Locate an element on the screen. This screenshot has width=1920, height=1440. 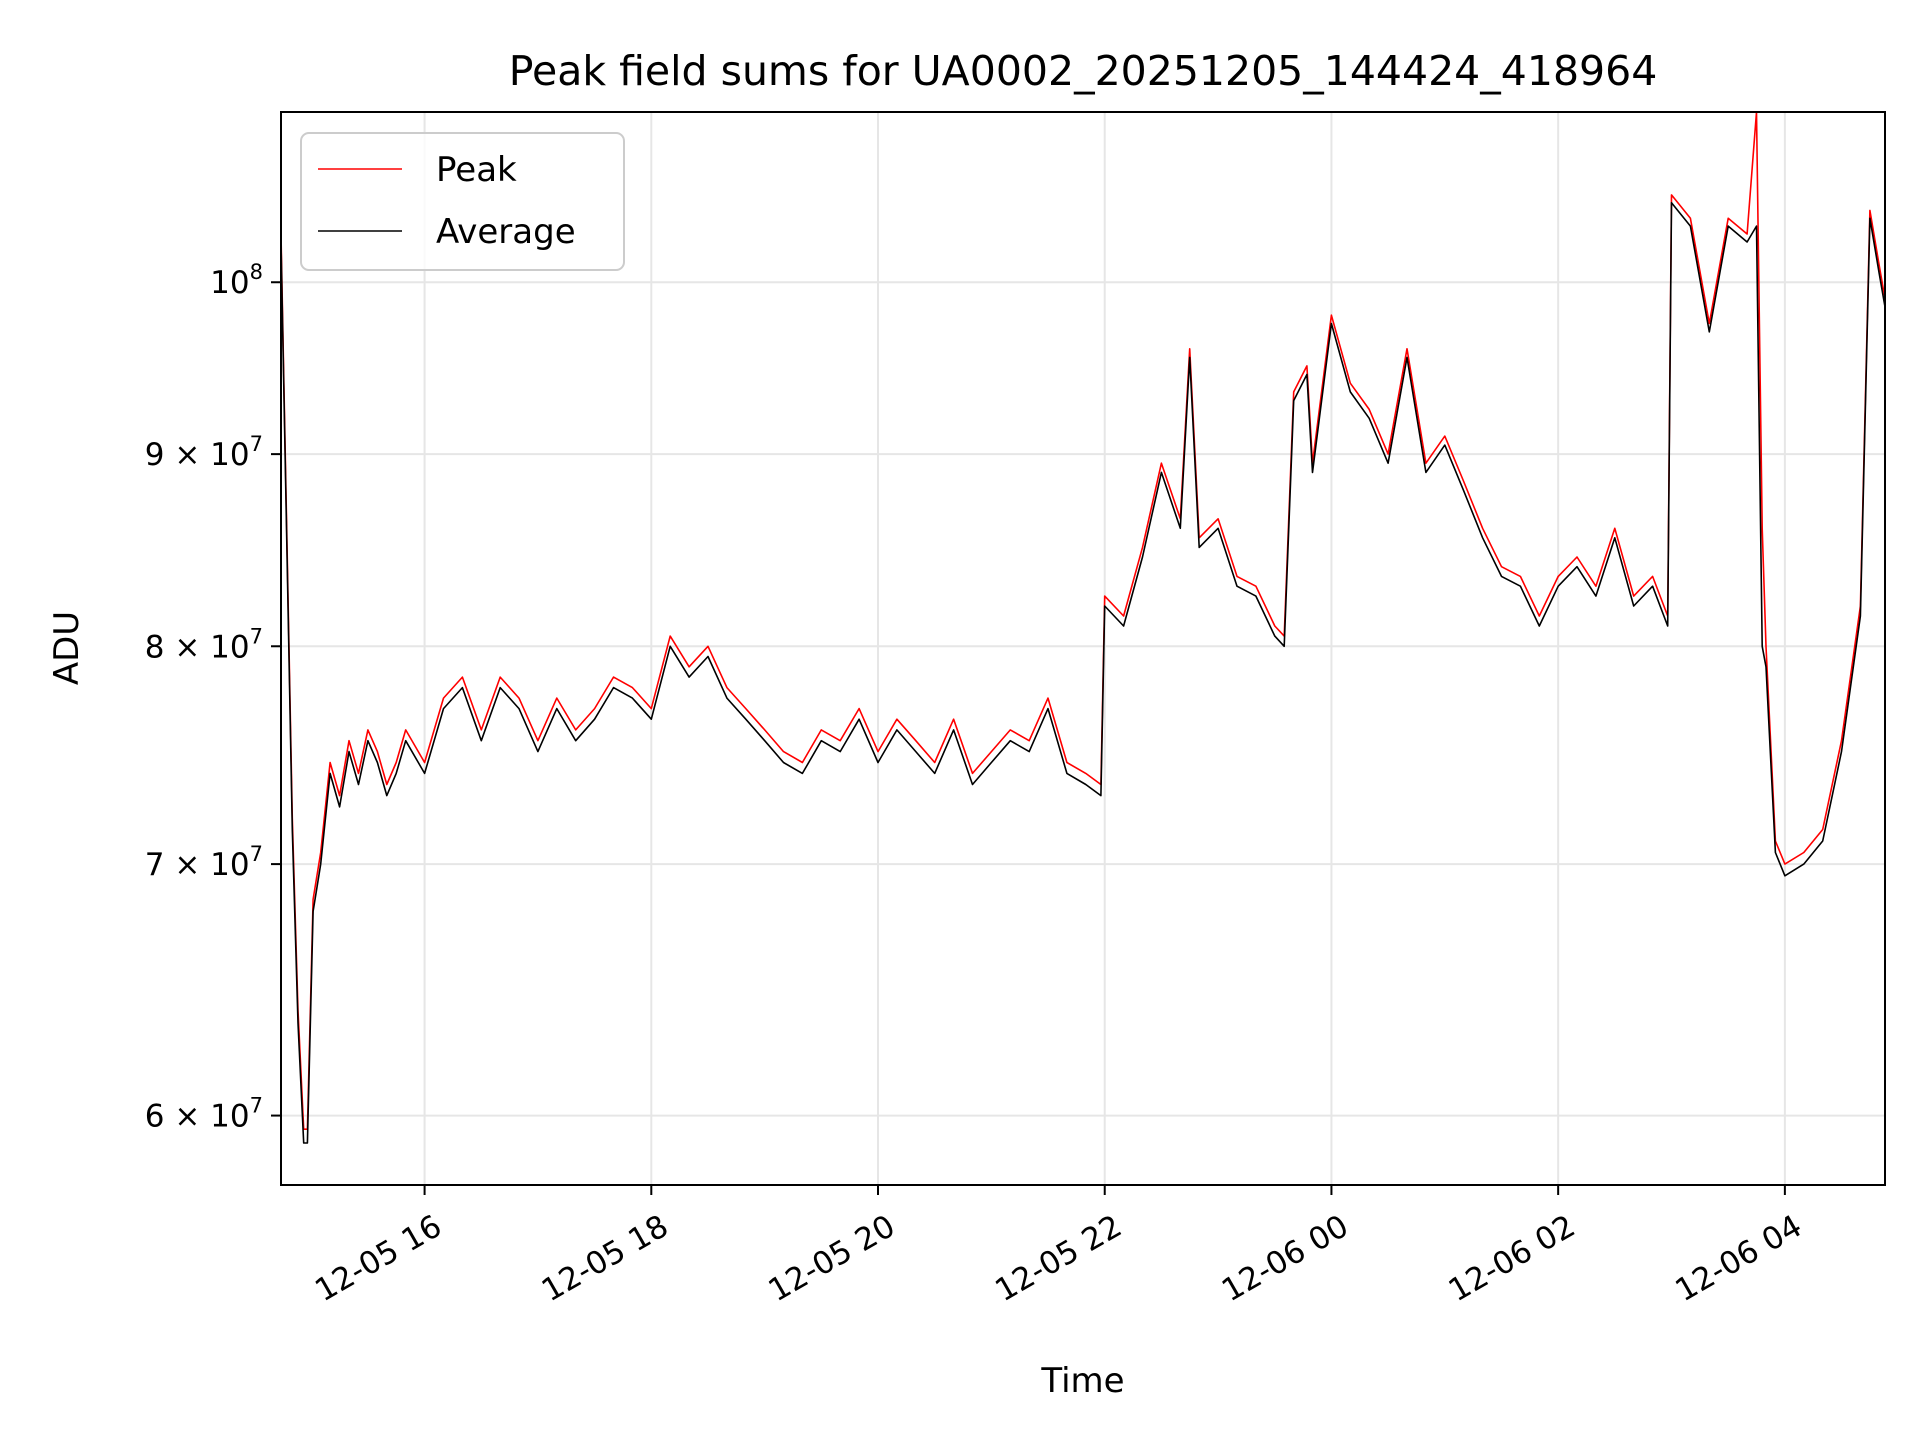
legend: Peak Average is located at coordinates (462, 201).